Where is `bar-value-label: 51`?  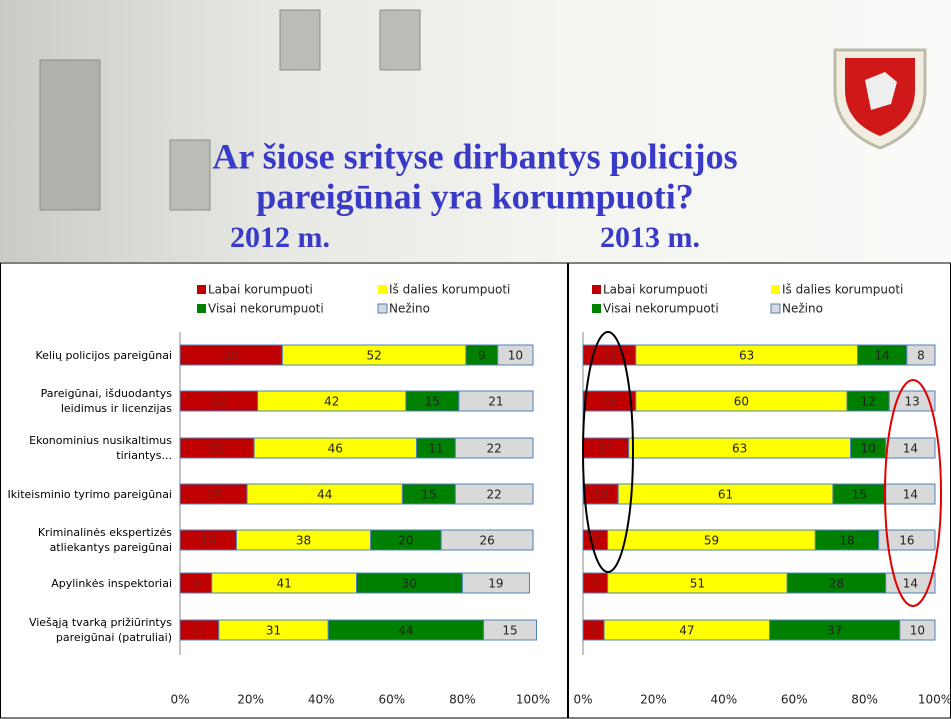
bar-value-label: 51 is located at coordinates (697, 584).